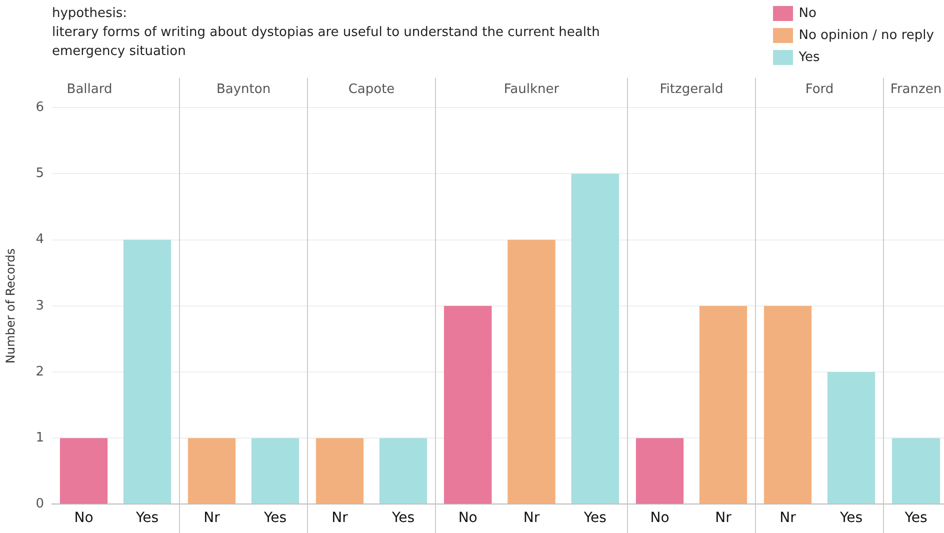  I want to click on chart-title: Ford, so click(819, 90).